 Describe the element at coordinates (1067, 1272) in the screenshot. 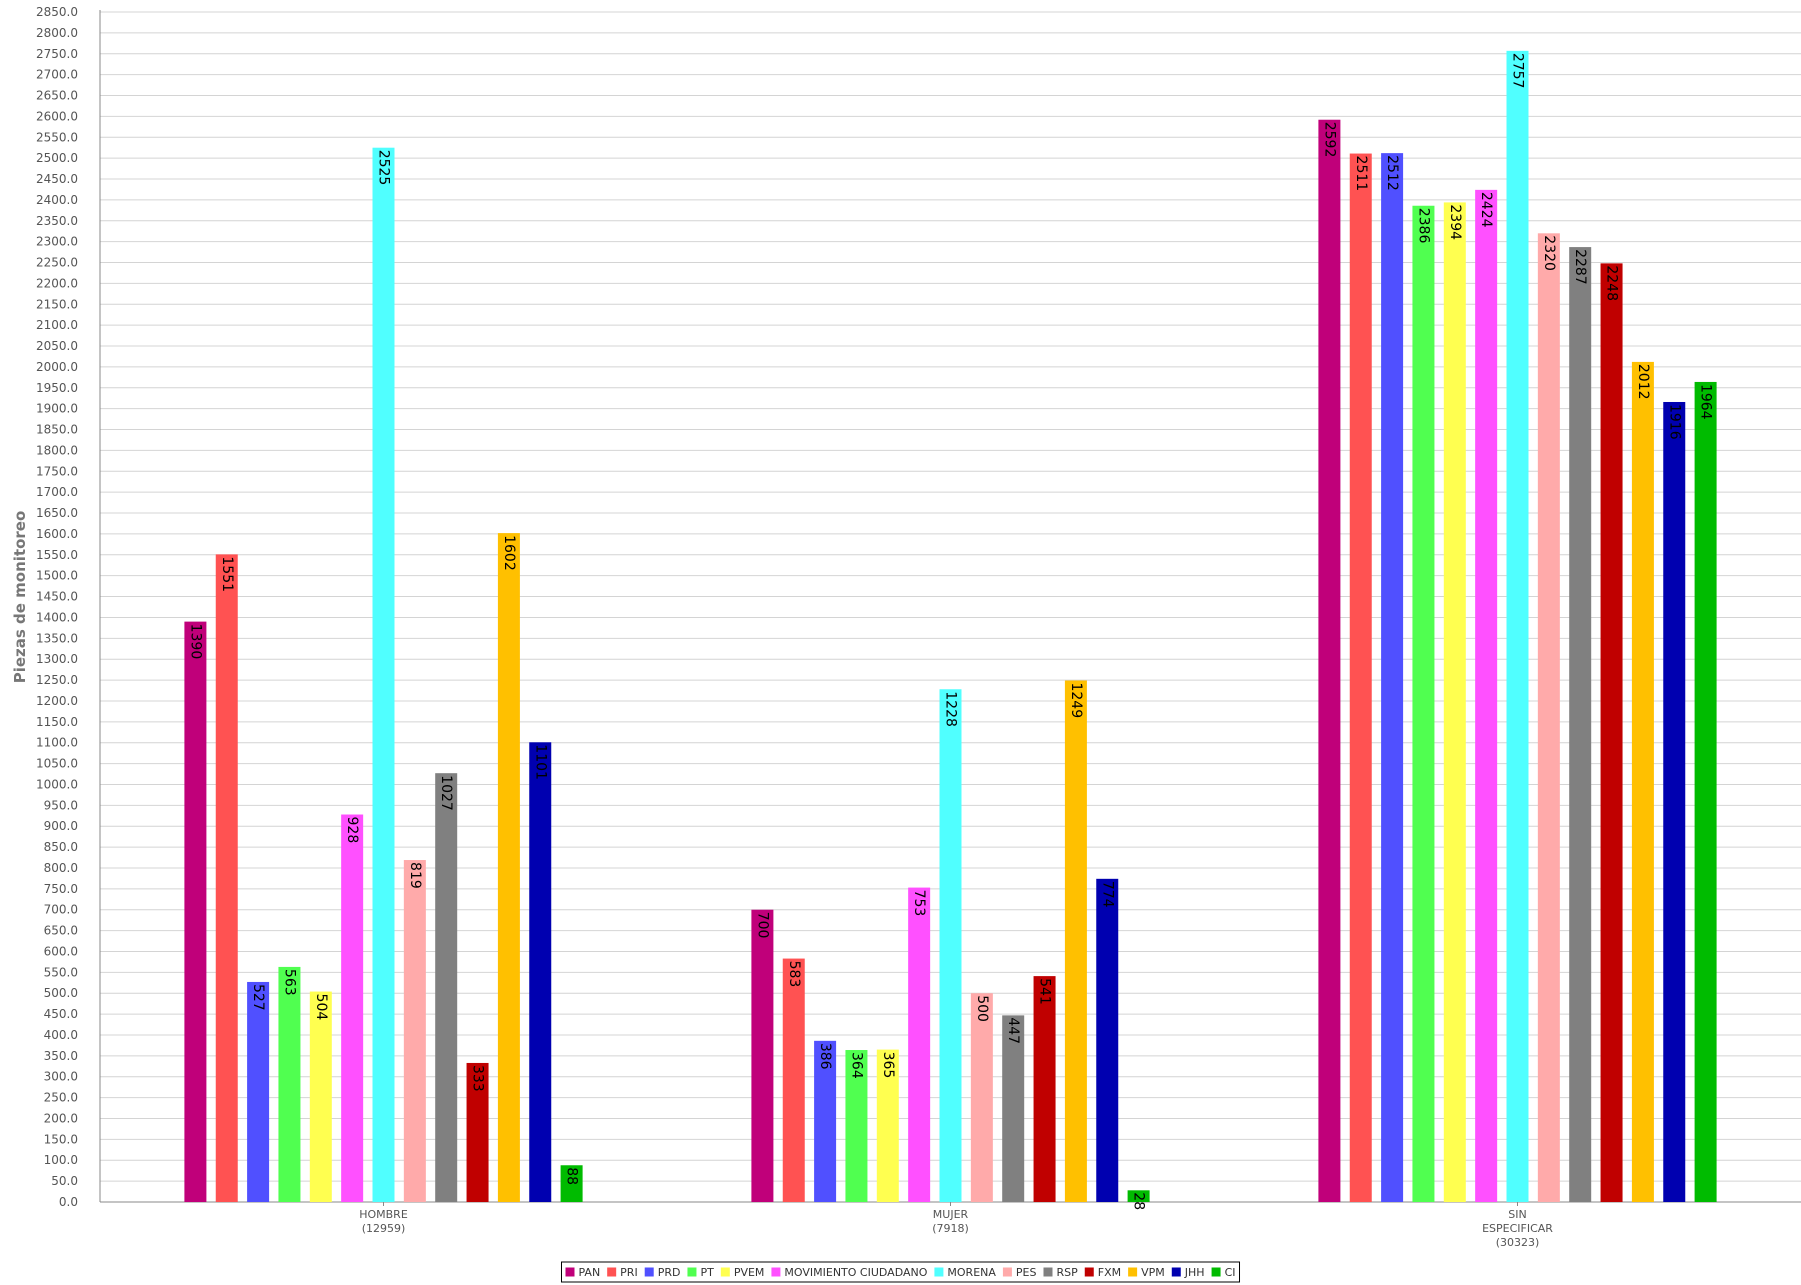

I see `legend-label: RSP` at that location.